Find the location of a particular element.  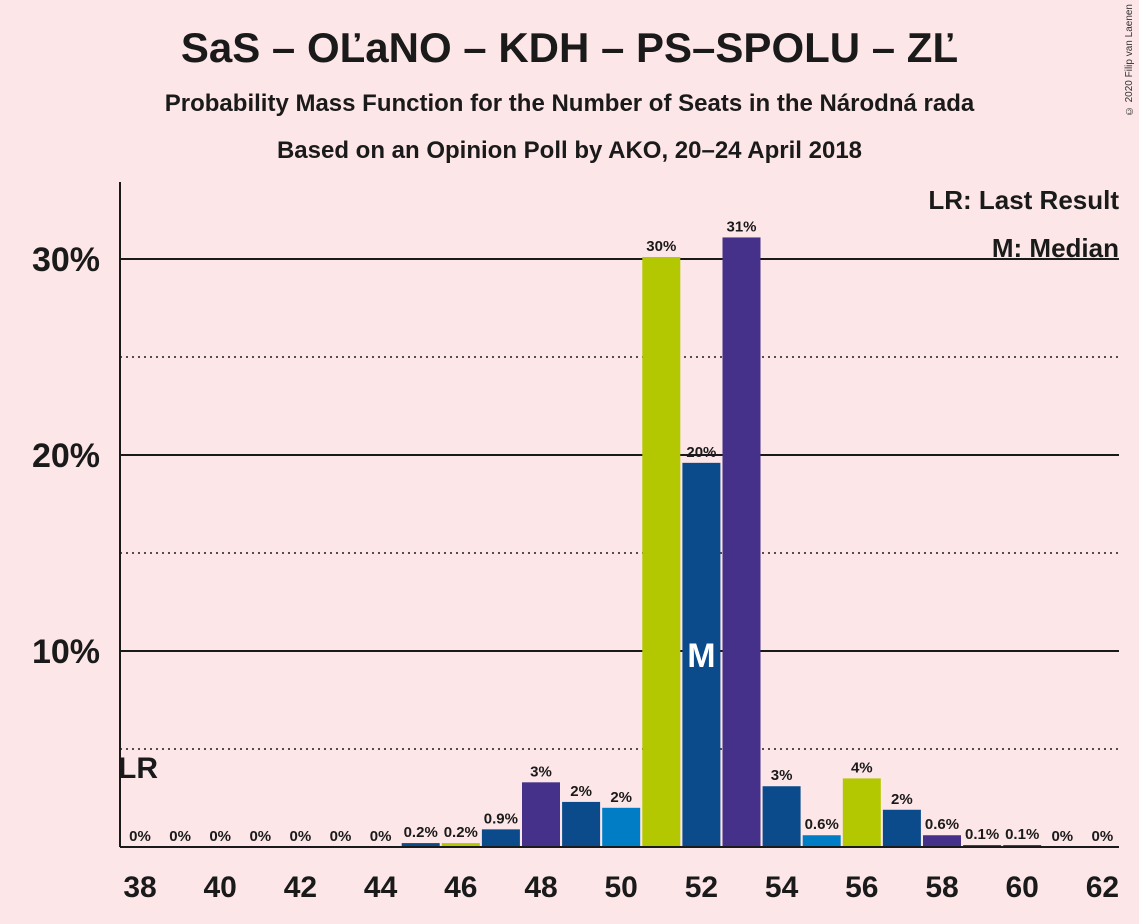

x-tick-label: 48 is located at coordinates (540, 887).